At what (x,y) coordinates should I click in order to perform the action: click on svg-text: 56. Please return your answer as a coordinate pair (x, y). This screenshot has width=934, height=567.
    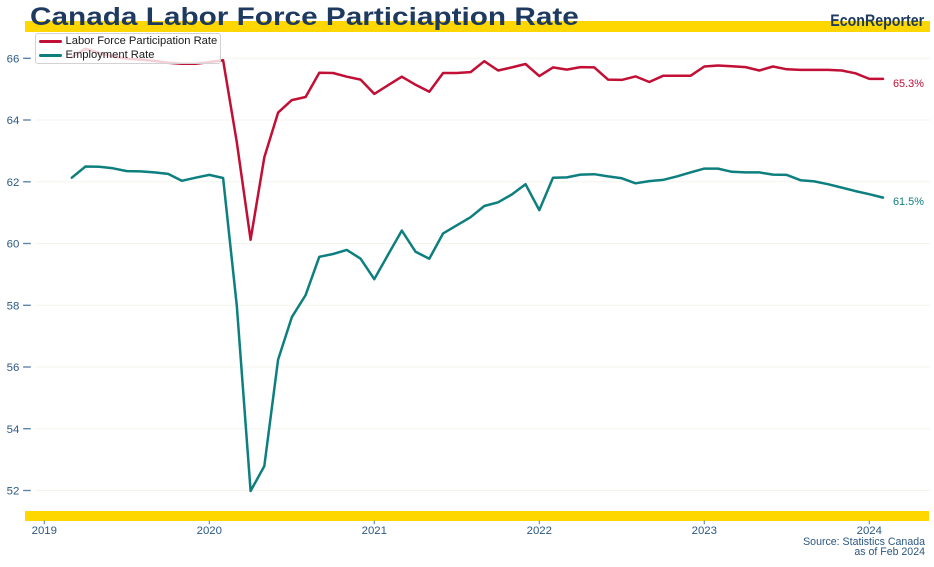
    Looking at the image, I should click on (13, 368).